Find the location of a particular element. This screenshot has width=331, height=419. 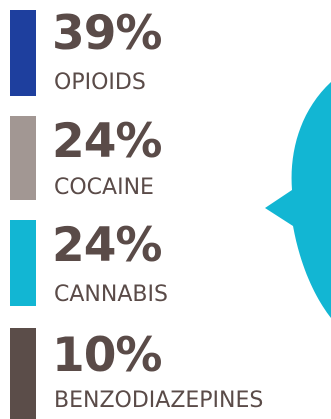

pie-chart-fragment is located at coordinates (298, 200).